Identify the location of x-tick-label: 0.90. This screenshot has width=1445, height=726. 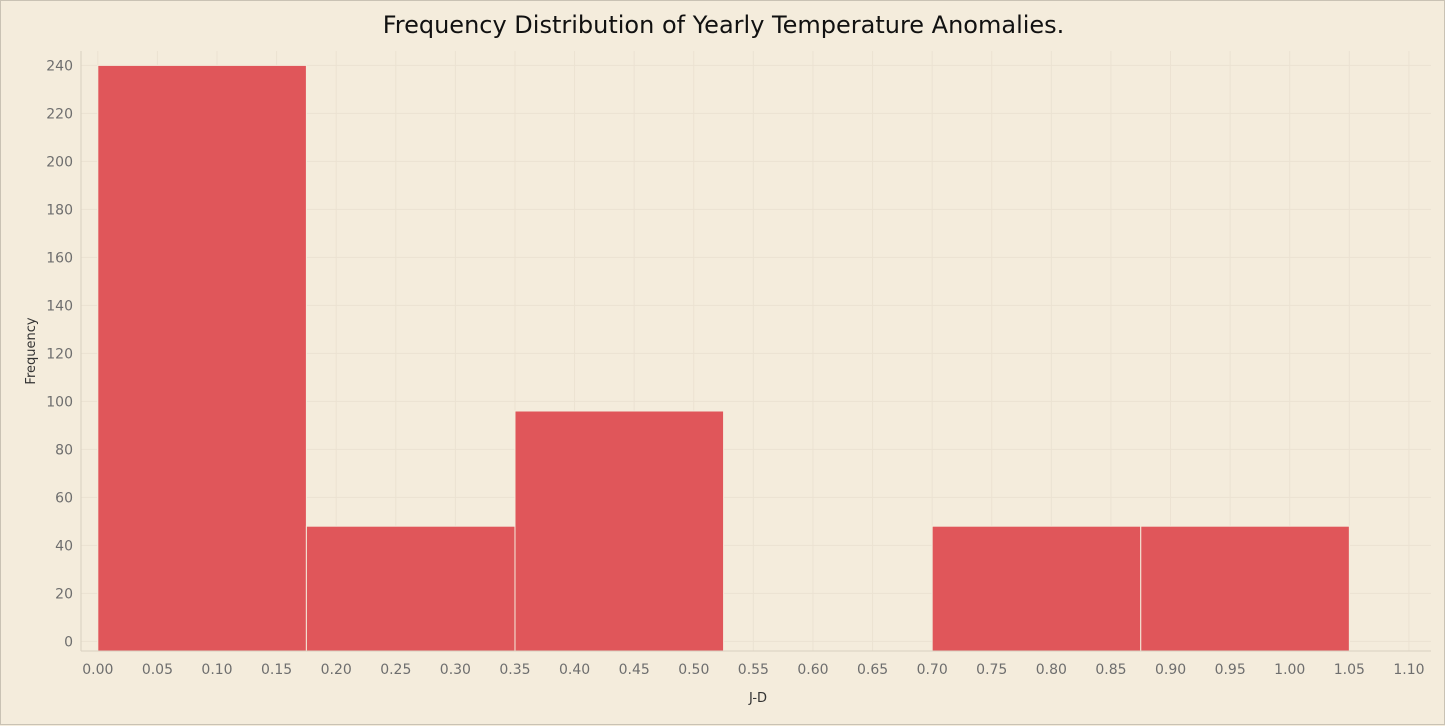
(1170, 670).